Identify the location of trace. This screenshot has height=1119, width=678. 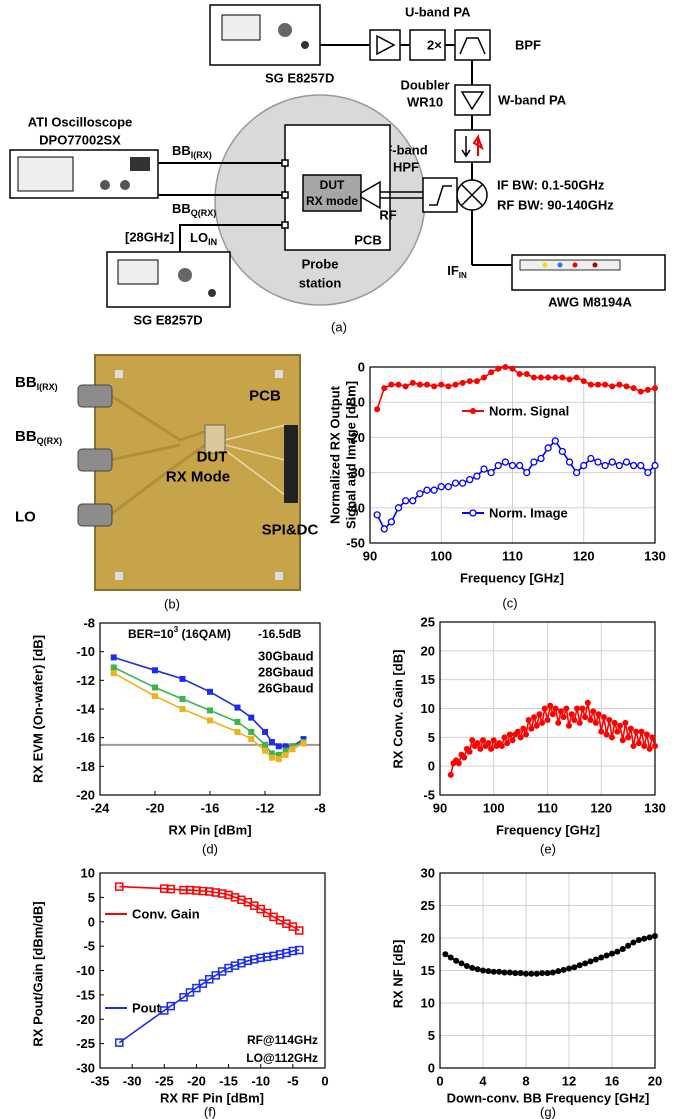
(160, 455).